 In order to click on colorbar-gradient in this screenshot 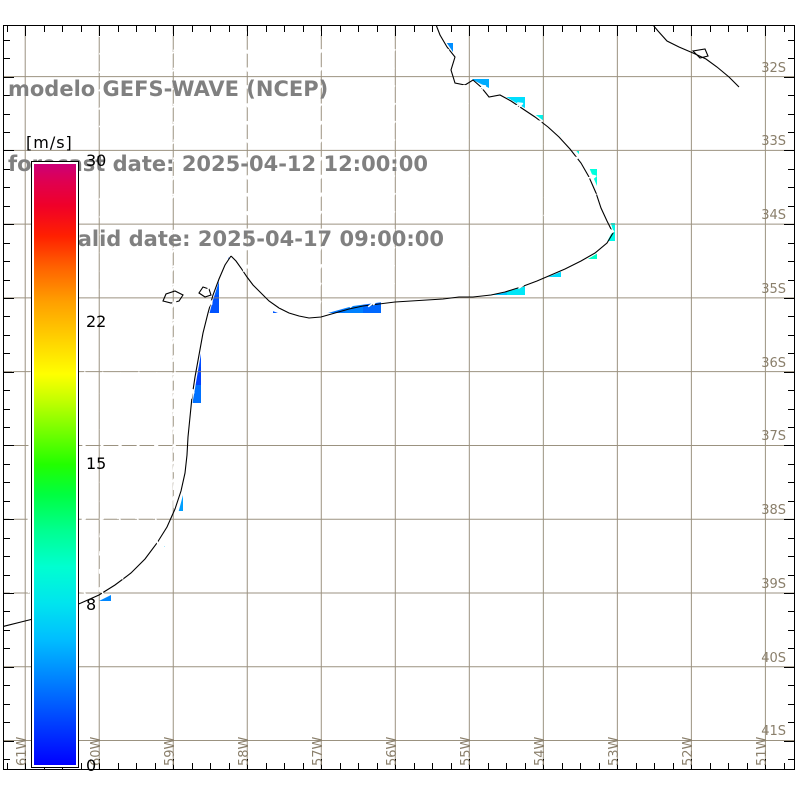, I will do `click(55, 464)`.